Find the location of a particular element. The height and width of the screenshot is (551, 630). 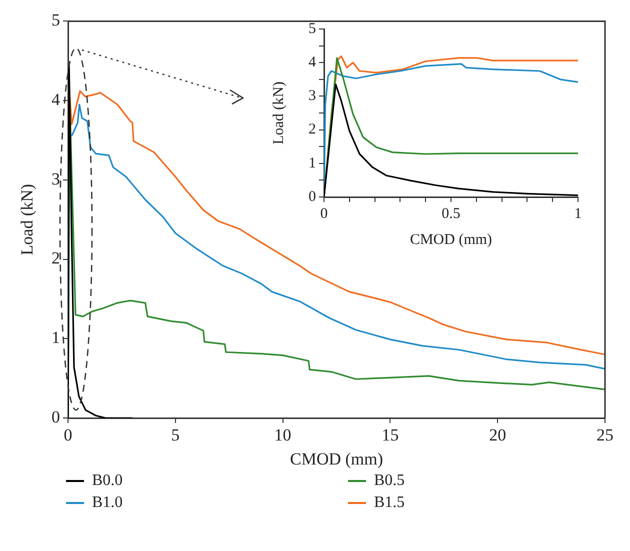

x-tick-label: 0.5 is located at coordinates (451, 214).